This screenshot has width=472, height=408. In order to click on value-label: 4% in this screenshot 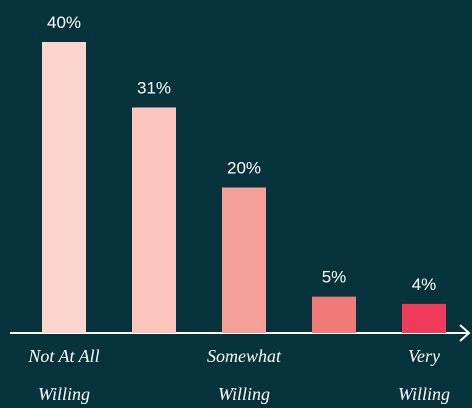, I will do `click(424, 284)`.